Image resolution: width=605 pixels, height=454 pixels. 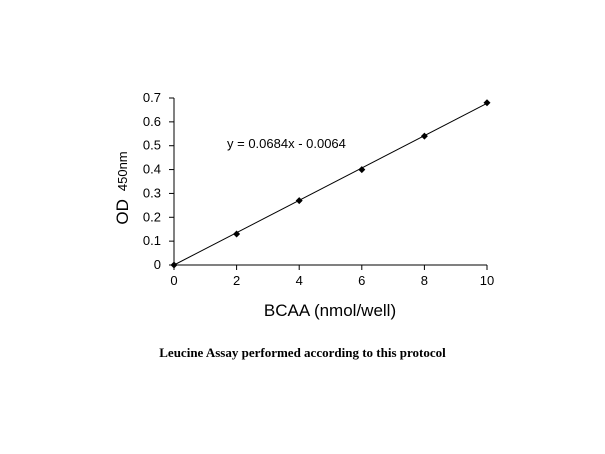 What do you see at coordinates (361, 280) in the screenshot?
I see `x-tick-label: 6` at bounding box center [361, 280].